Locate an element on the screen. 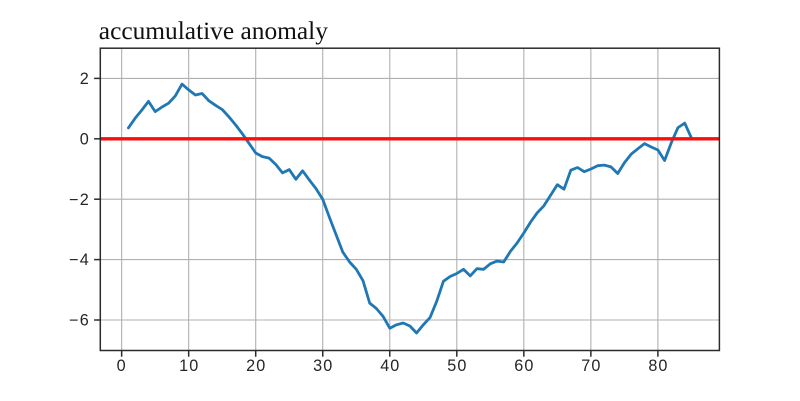  svg-text: −2 is located at coordinates (79, 200).